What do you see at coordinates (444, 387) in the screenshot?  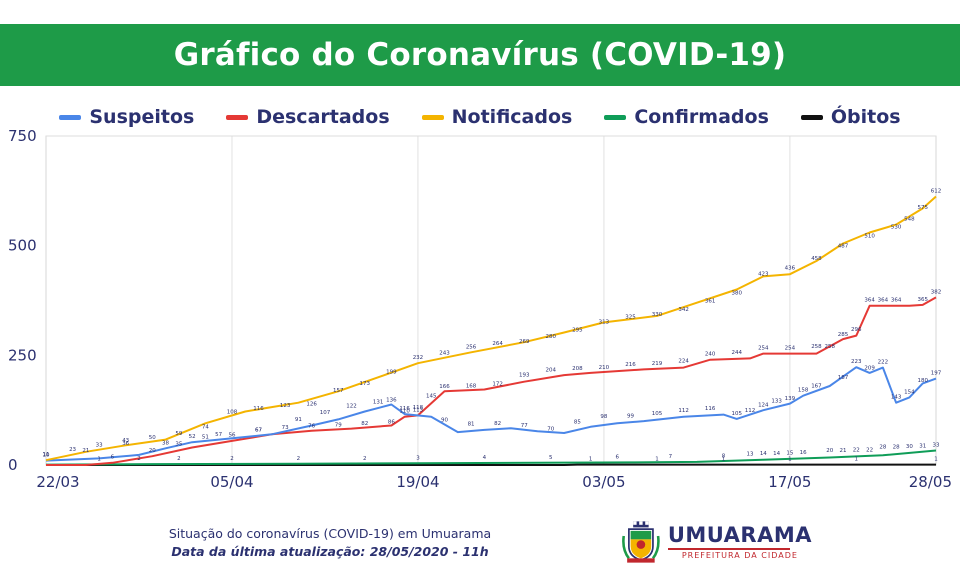 I see `data-label-descartados-14: 166` at bounding box center [444, 387].